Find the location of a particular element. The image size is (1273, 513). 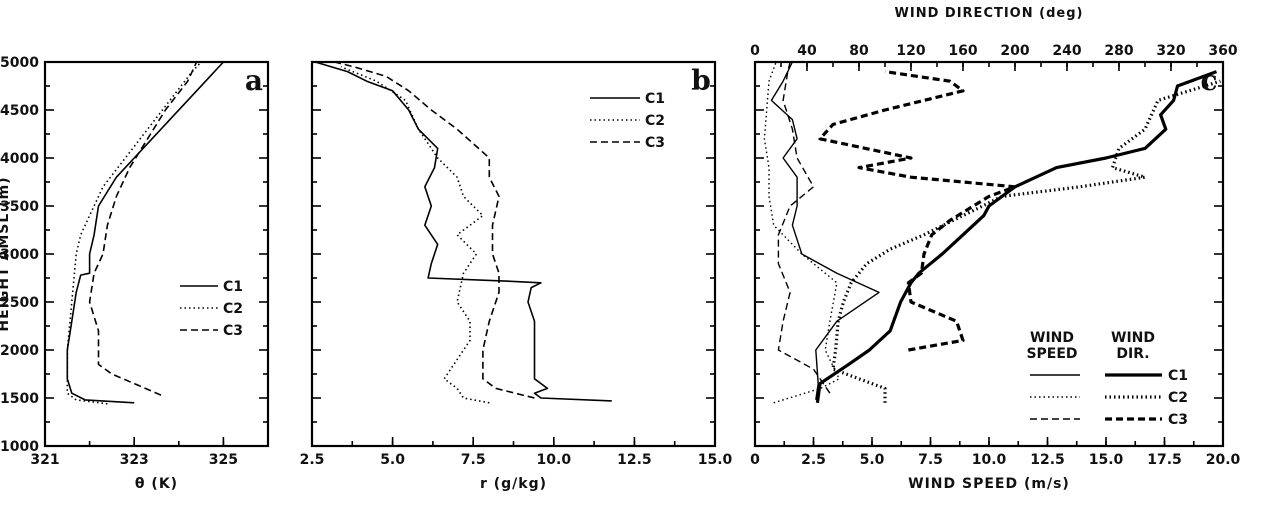

x2-tick-label: 0 is located at coordinates (755, 51).